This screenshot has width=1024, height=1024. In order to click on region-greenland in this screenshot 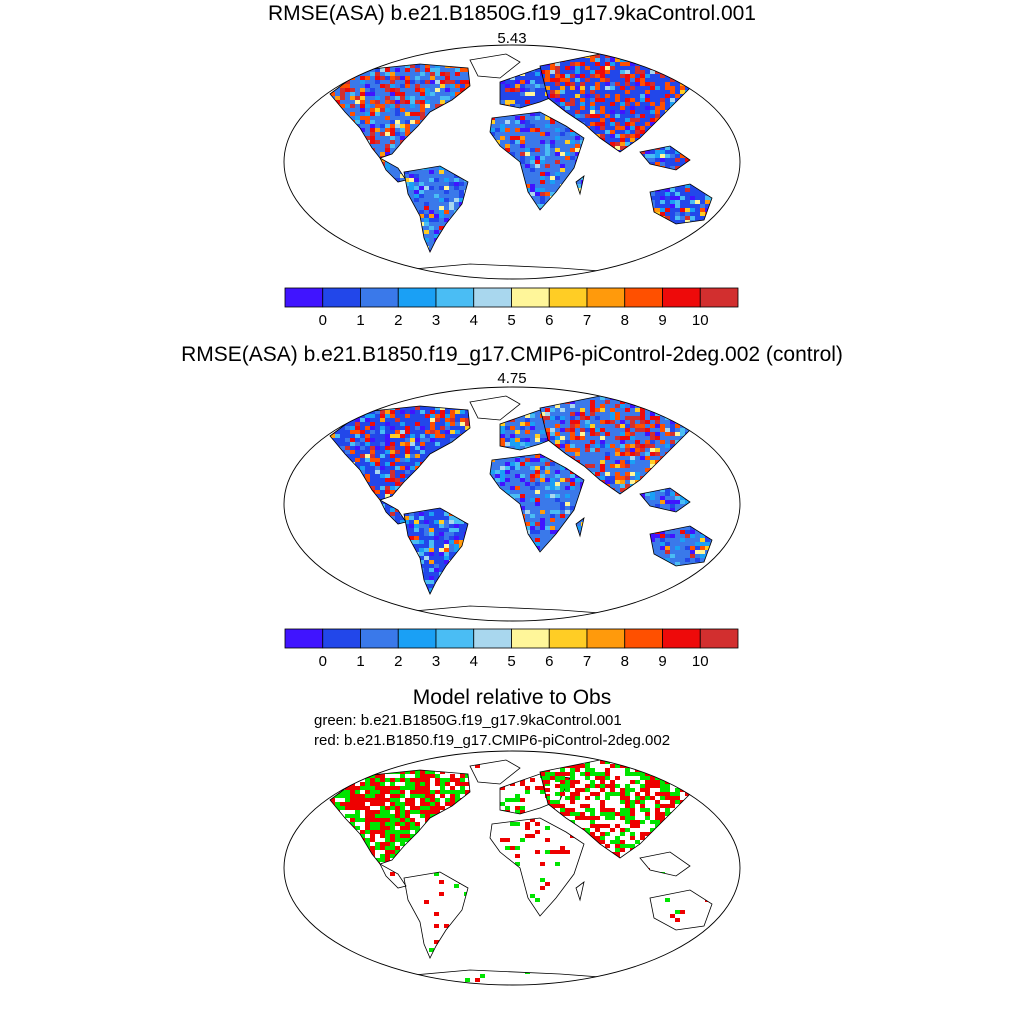, I will do `click(477, 766)`.